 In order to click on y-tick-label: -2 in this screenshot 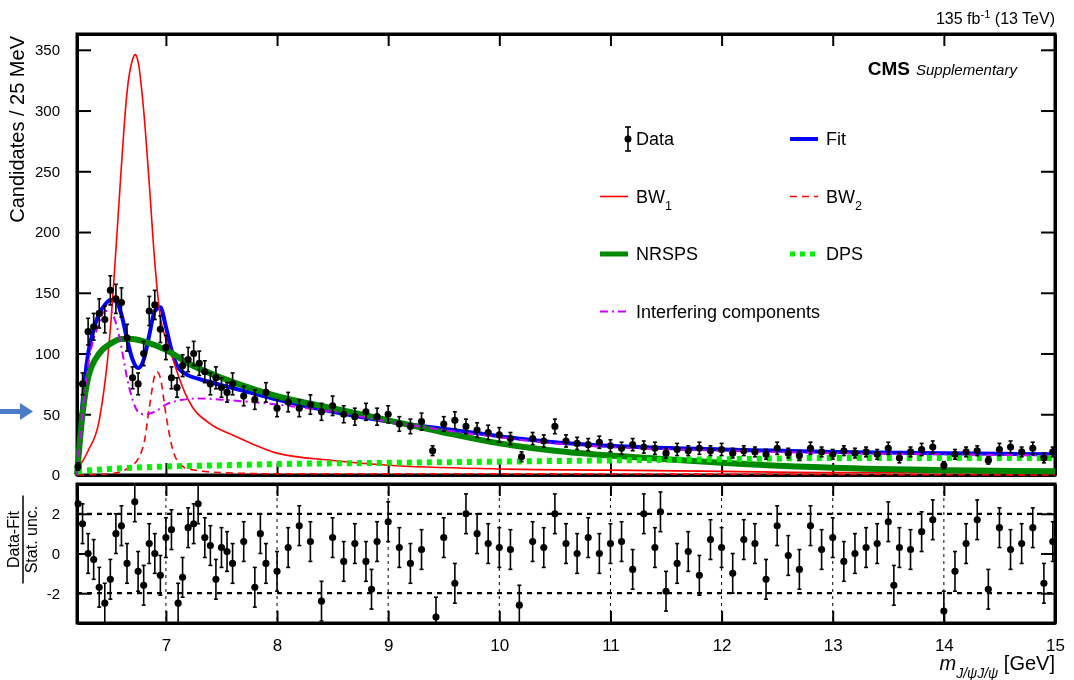, I will do `click(53, 593)`.